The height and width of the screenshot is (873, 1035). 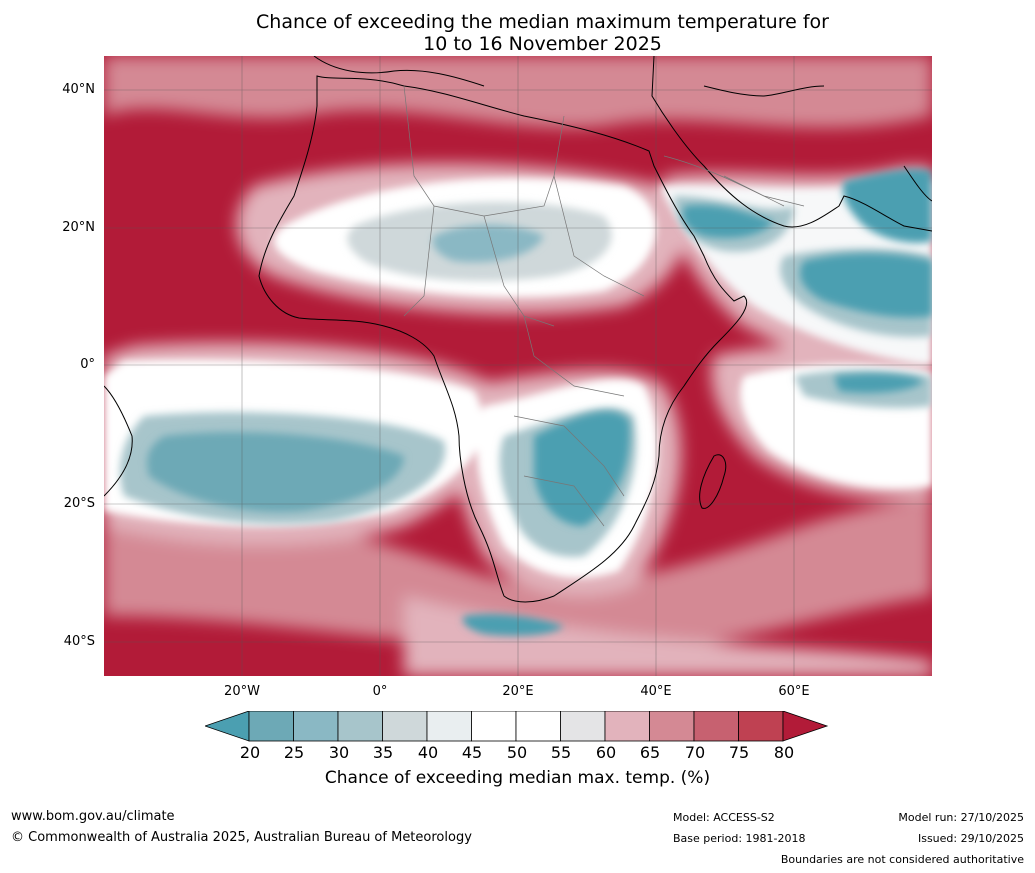 What do you see at coordinates (294, 752) in the screenshot?
I see `colorbar-tick: 25` at bounding box center [294, 752].